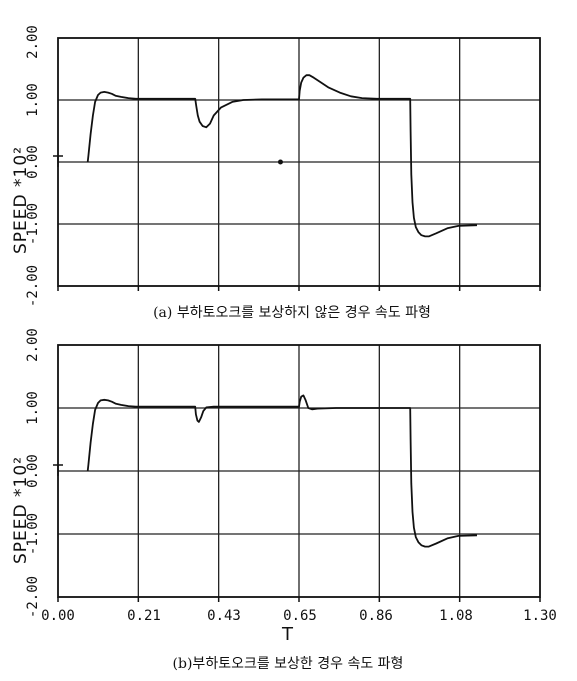 The height and width of the screenshot is (681, 577). I want to click on chart-b-ytick-label: 0.00, so click(33, 471).